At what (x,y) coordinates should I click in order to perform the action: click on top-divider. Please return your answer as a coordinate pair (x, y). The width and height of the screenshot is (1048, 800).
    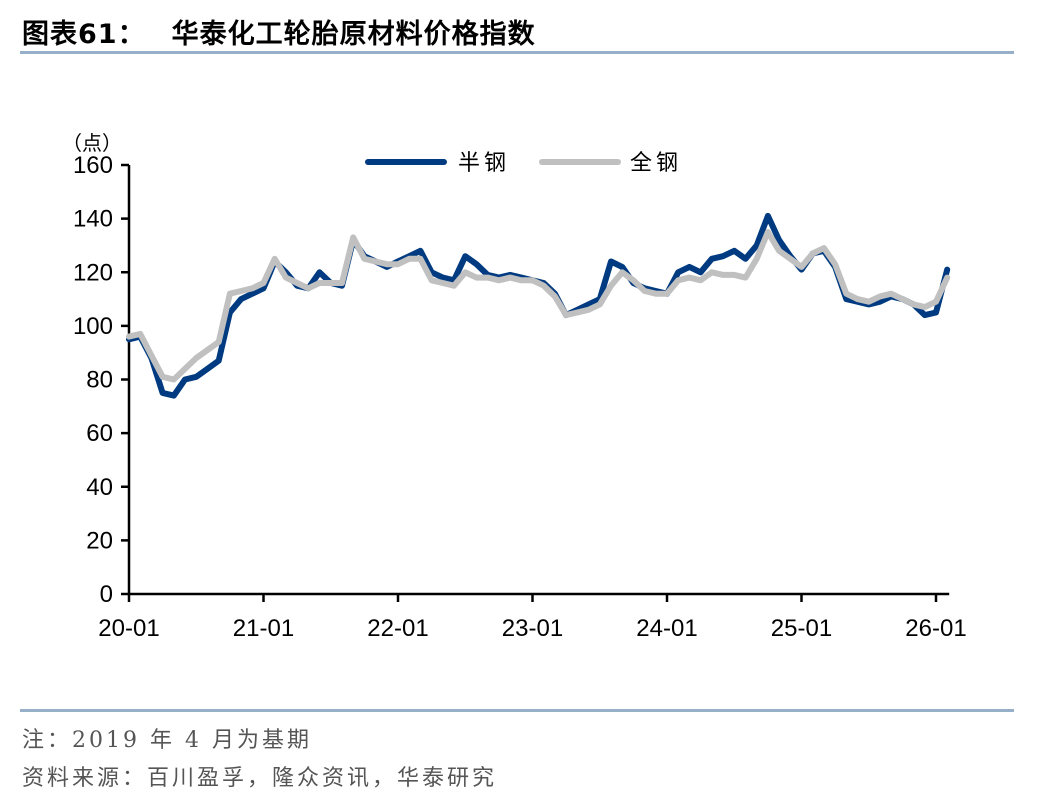
    Looking at the image, I should click on (517, 52).